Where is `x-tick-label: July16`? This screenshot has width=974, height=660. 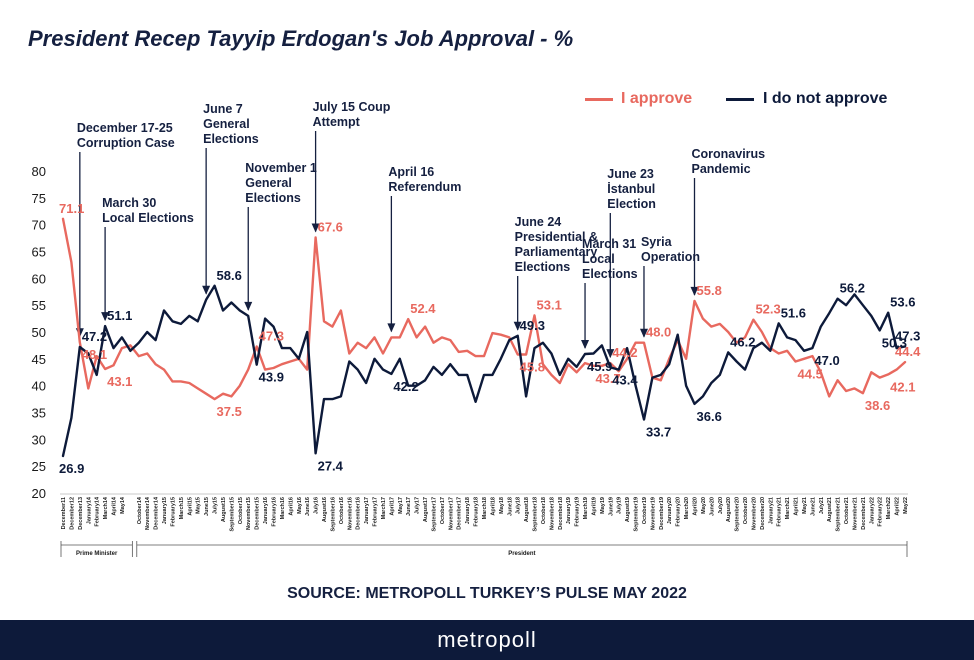 x-tick-label: July16 is located at coordinates (317, 505).